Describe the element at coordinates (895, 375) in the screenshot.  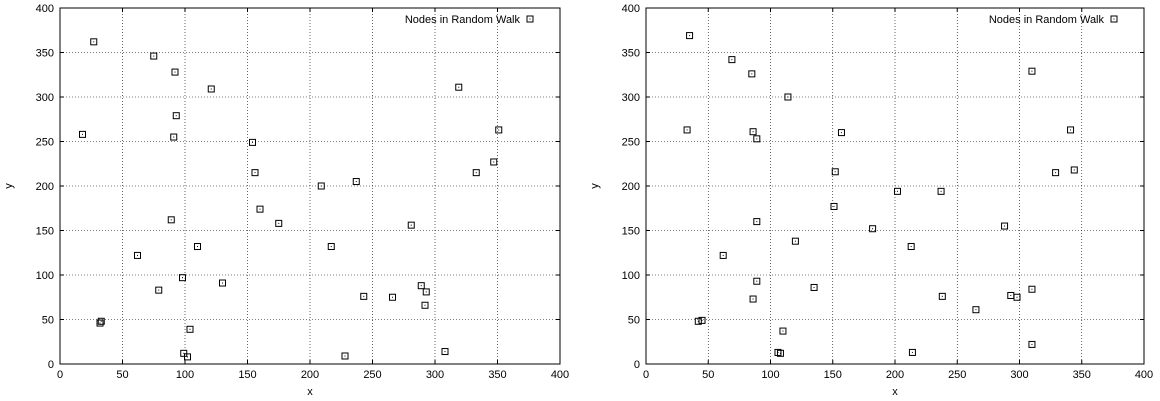
I see `x-tick-label: 200` at that location.